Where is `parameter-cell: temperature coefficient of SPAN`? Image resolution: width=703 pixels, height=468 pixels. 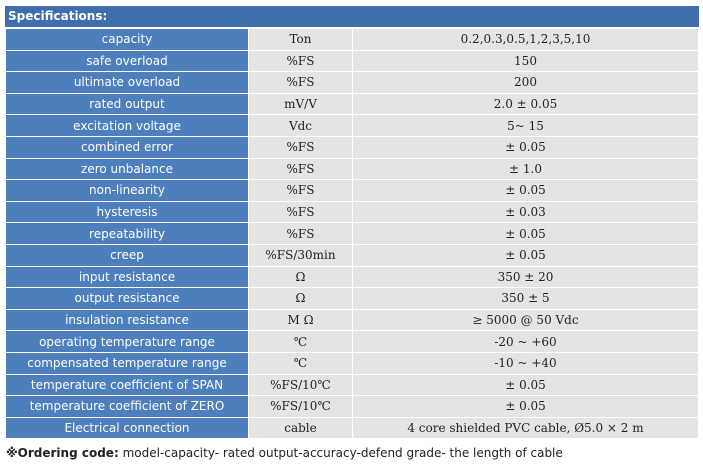
parameter-cell: temperature coefficient of SPAN is located at coordinates (127, 385).